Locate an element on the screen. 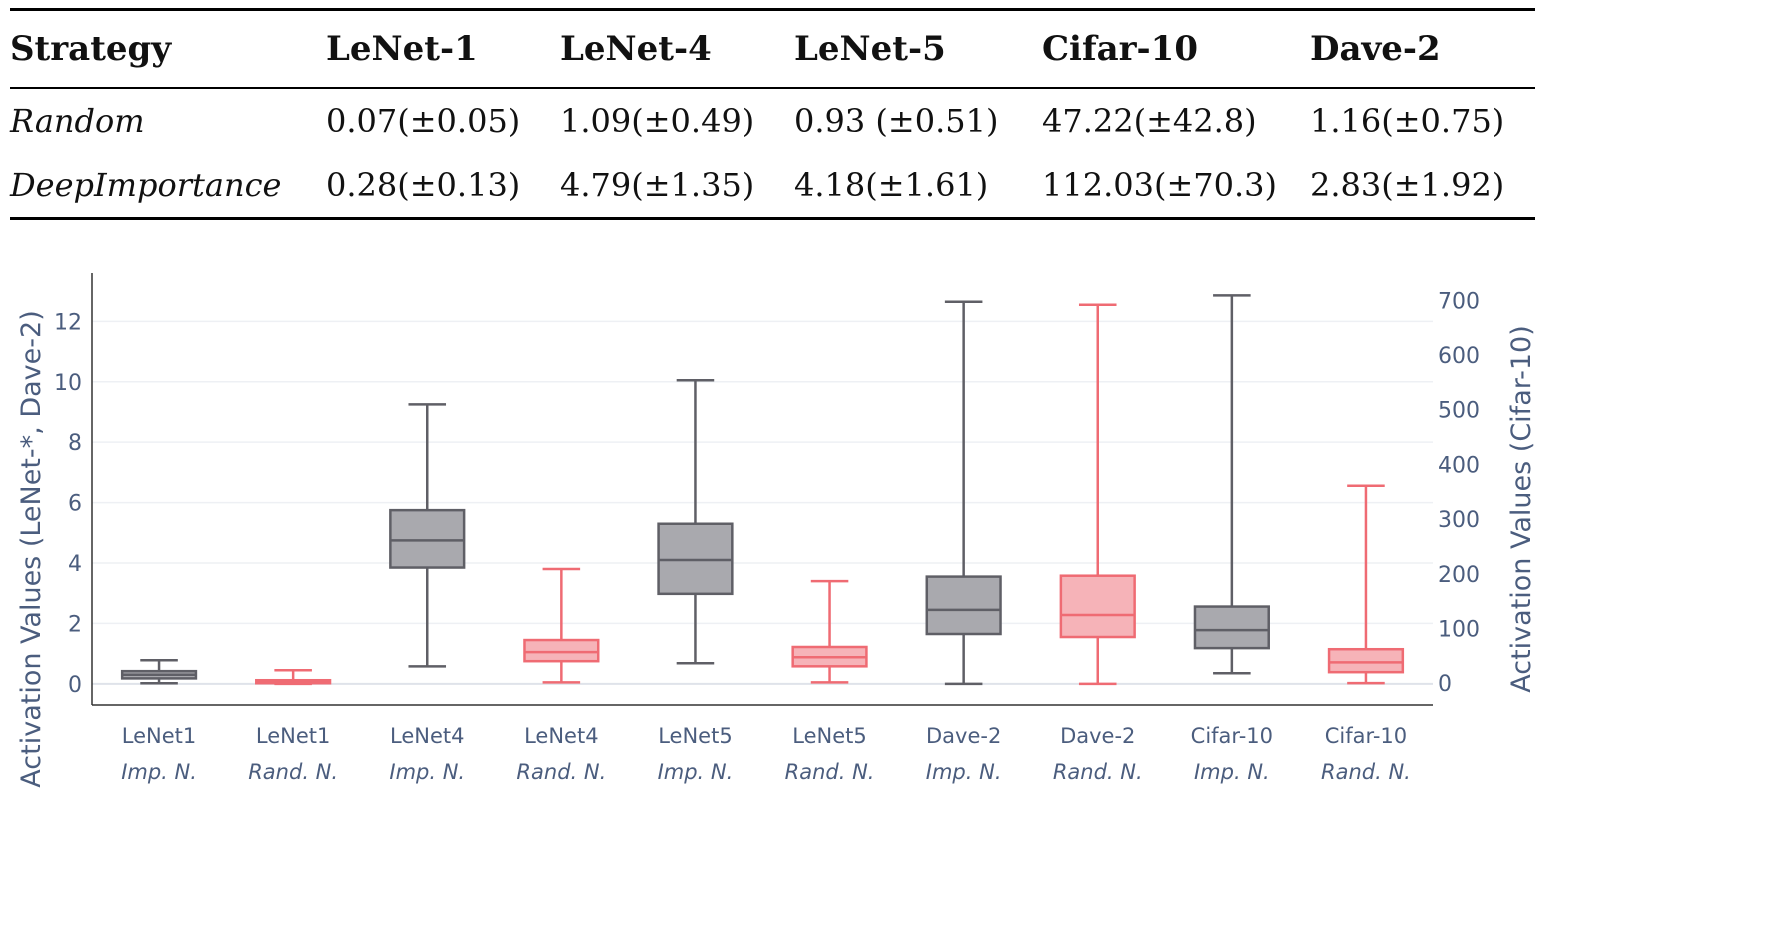  y-tick-label-right: 700 is located at coordinates (1459, 301).